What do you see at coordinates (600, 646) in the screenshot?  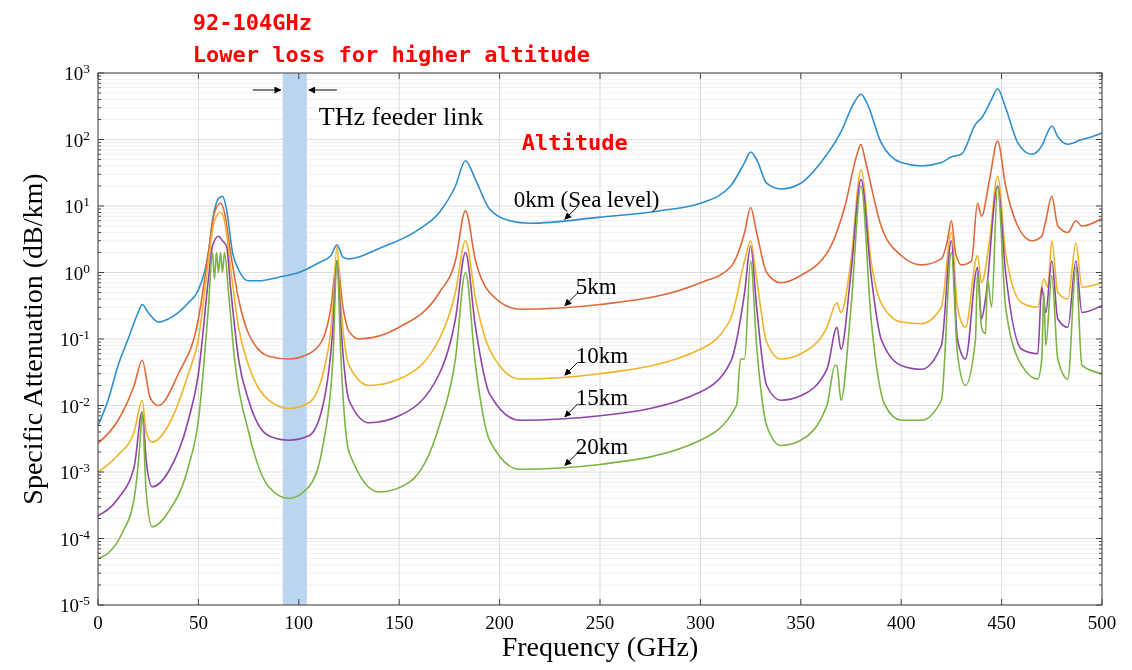 I see `x-axis-title: Frequency (GHz)` at bounding box center [600, 646].